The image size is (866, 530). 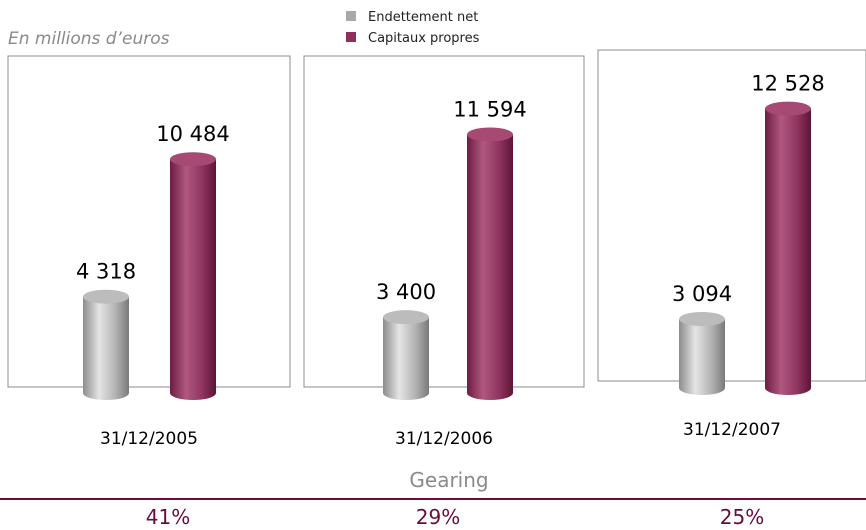 I want to click on legend-item-endettement: Endettement net, so click(x=412, y=17).